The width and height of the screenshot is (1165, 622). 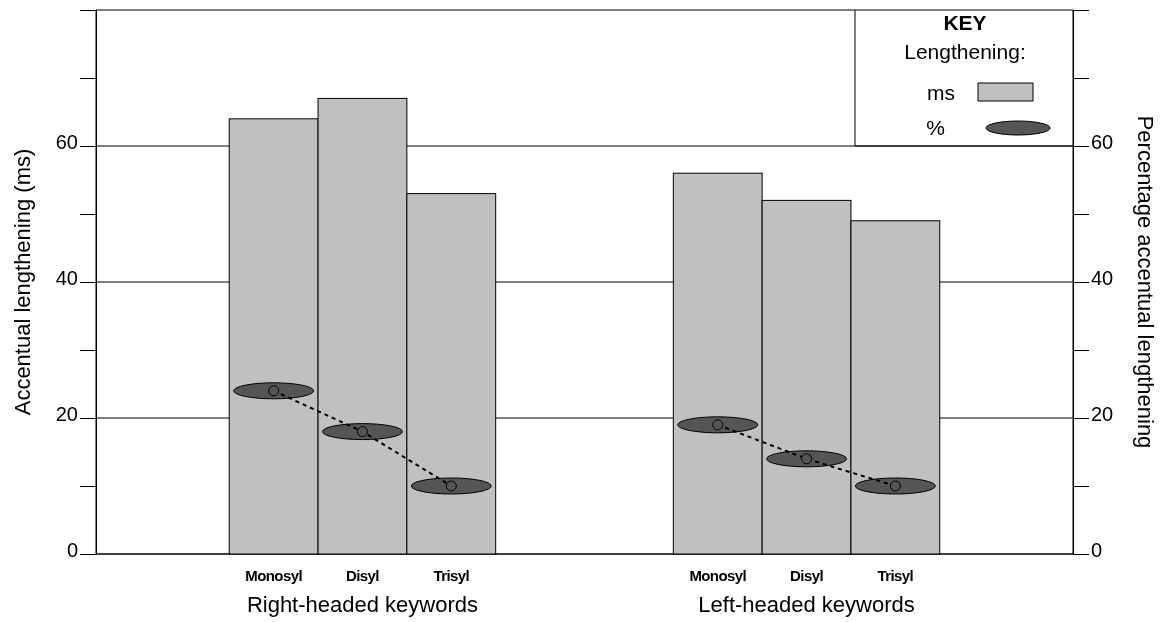 What do you see at coordinates (1145, 282) in the screenshot?
I see `y2-axis-title: Percentage accentual lengthening` at bounding box center [1145, 282].